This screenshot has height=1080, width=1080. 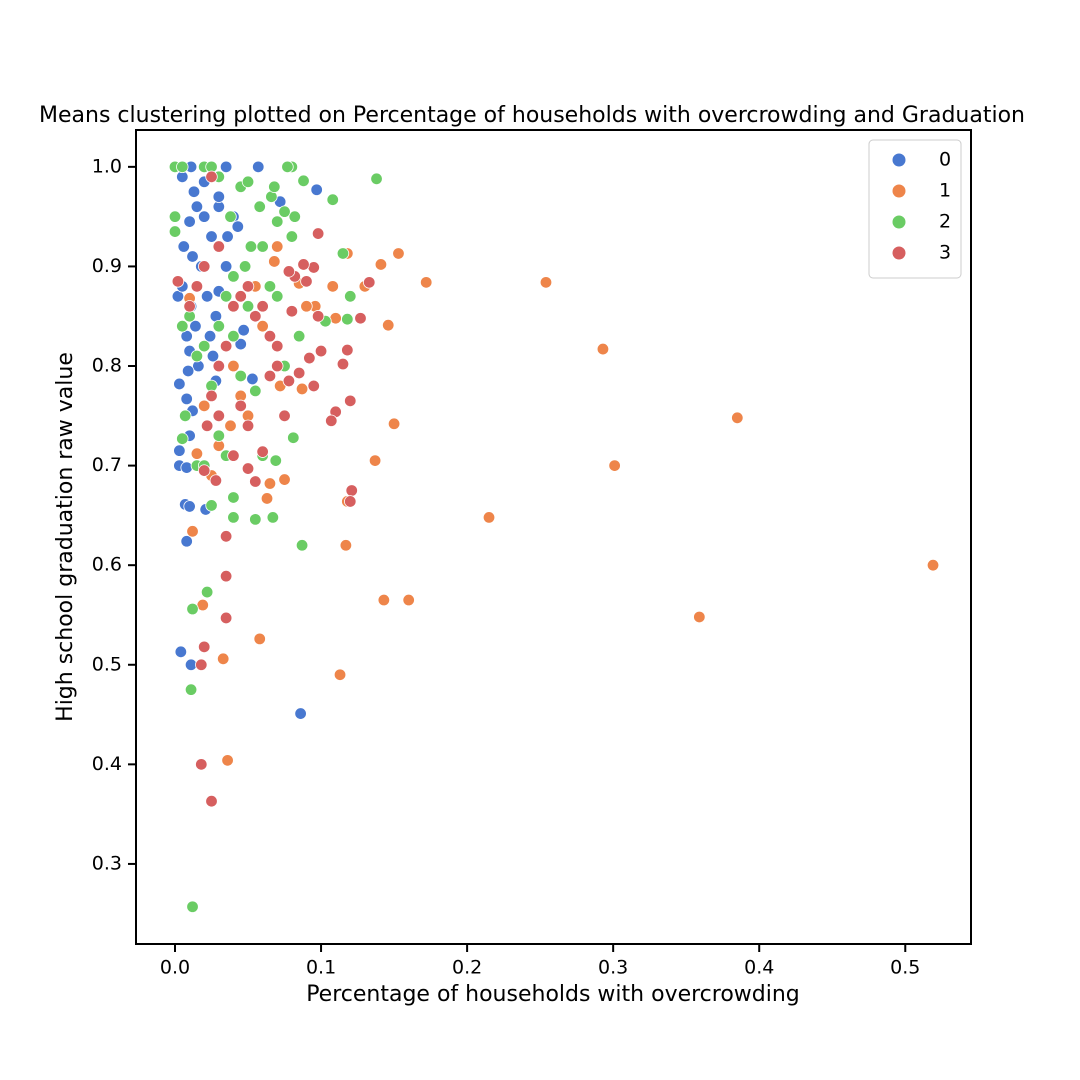 I want to click on y-tick-label: 0.9, so click(x=107, y=266).